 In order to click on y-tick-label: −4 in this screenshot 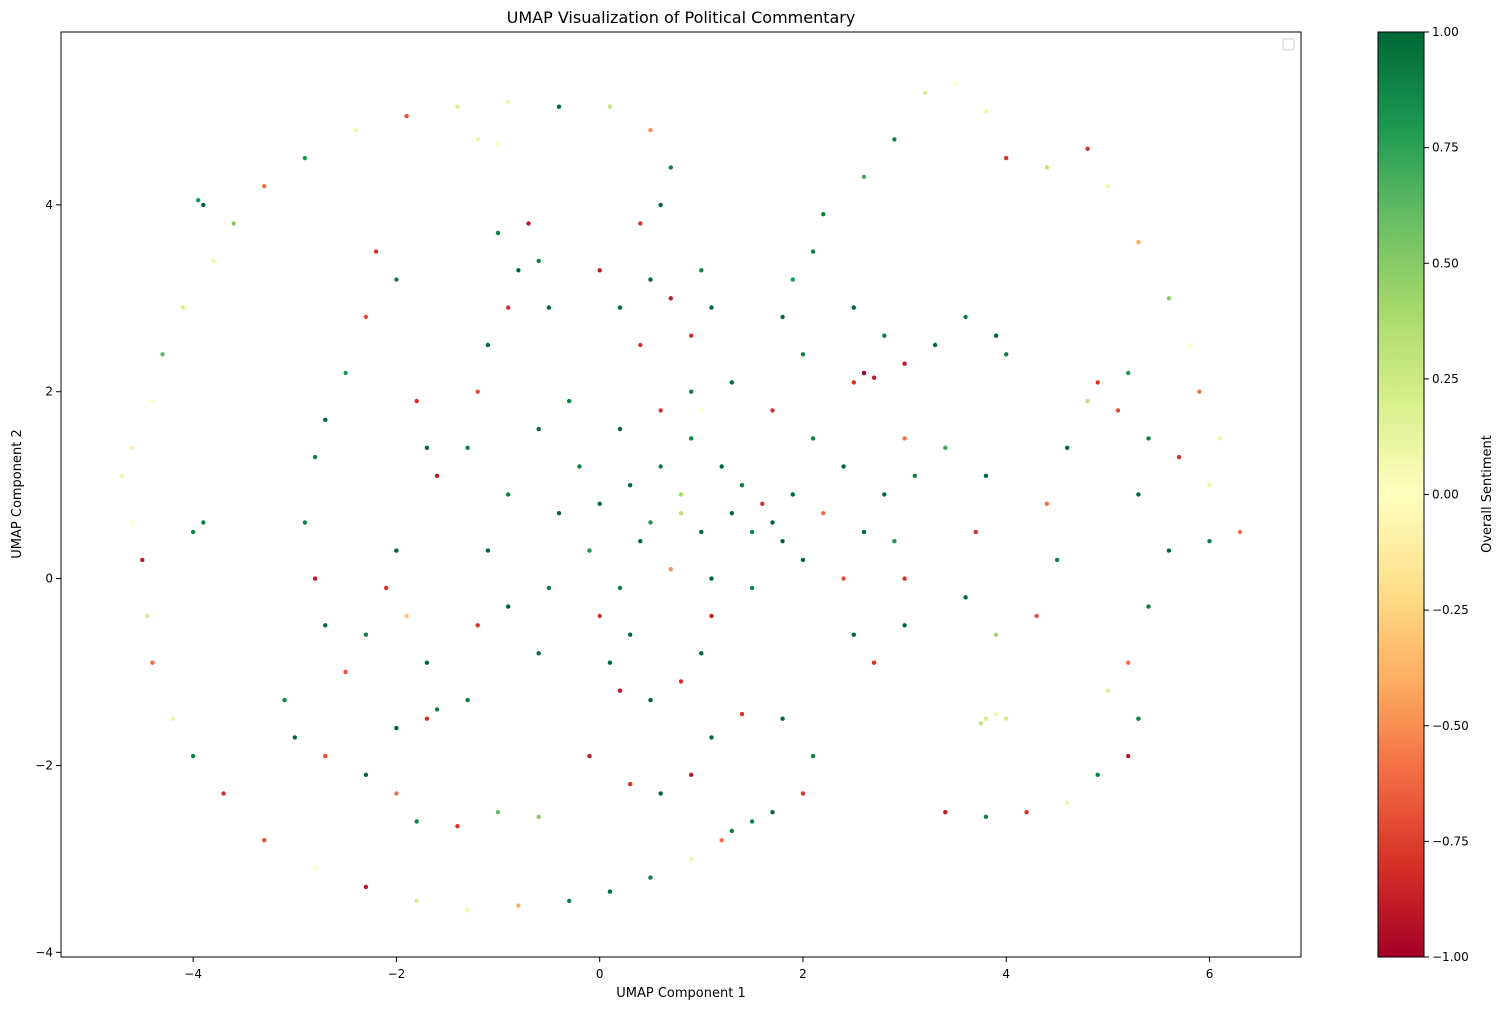, I will do `click(44, 952)`.